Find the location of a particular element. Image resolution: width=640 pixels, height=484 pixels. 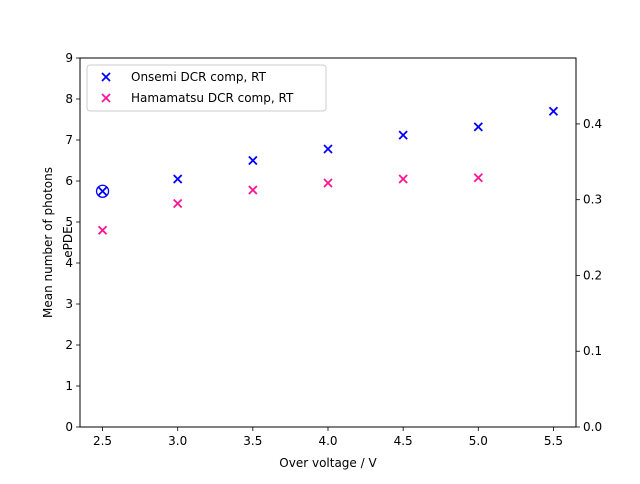

y-left-tick-label: 1 is located at coordinates (69, 386).